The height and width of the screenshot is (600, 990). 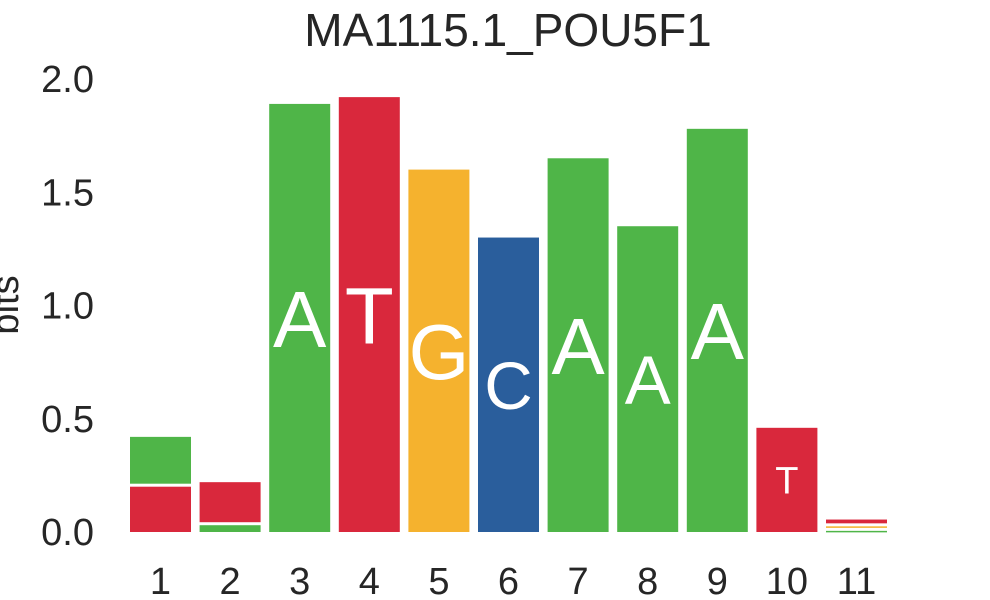 What do you see at coordinates (230, 528) in the screenshot?
I see `logo-bar-pos2-A` at bounding box center [230, 528].